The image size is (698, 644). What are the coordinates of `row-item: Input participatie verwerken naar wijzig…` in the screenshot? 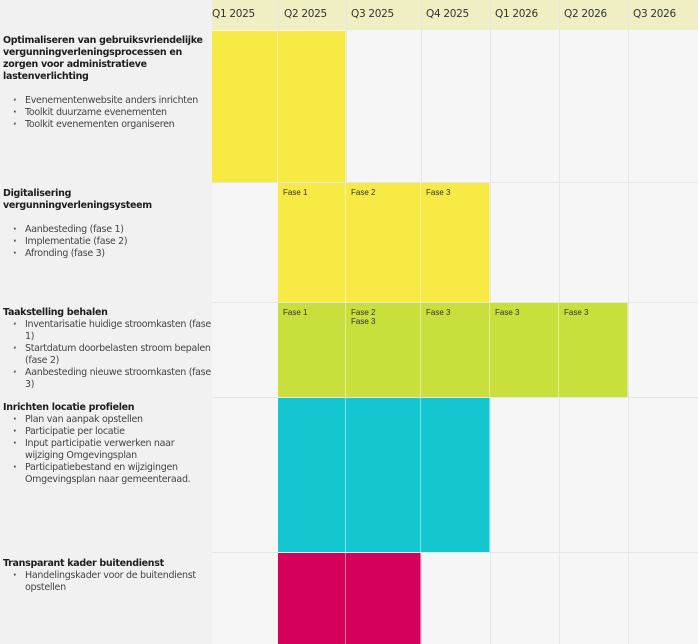 It's located at (107, 450).